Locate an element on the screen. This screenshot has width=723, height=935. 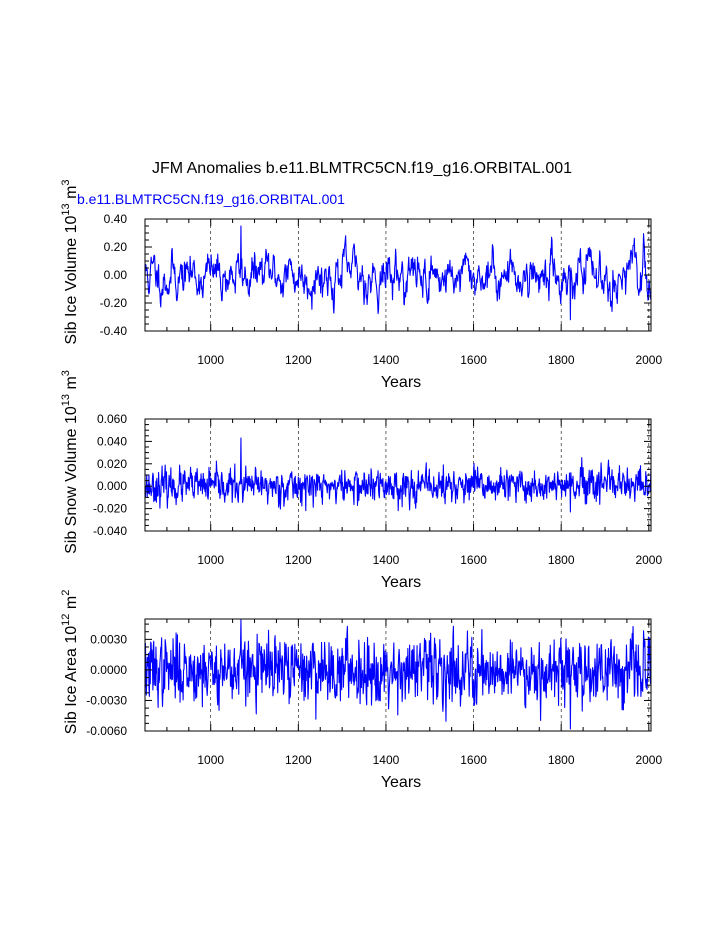
y-tick-label: -0.40 is located at coordinates (114, 331).